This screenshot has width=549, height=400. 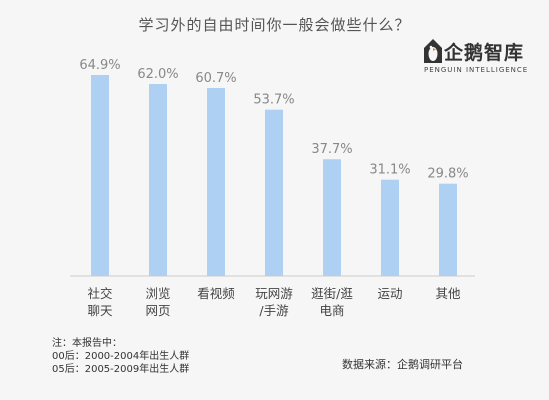 I want to click on logo-name: 企鹅智库, so click(x=484, y=53).